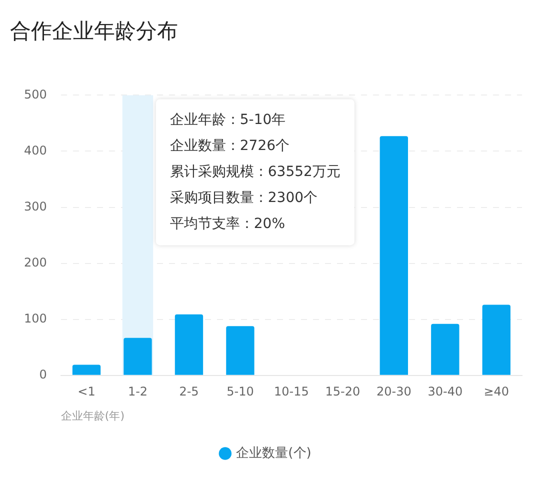 This screenshot has width=542, height=480. I want to click on x-tick-label: 15-20, so click(342, 391).